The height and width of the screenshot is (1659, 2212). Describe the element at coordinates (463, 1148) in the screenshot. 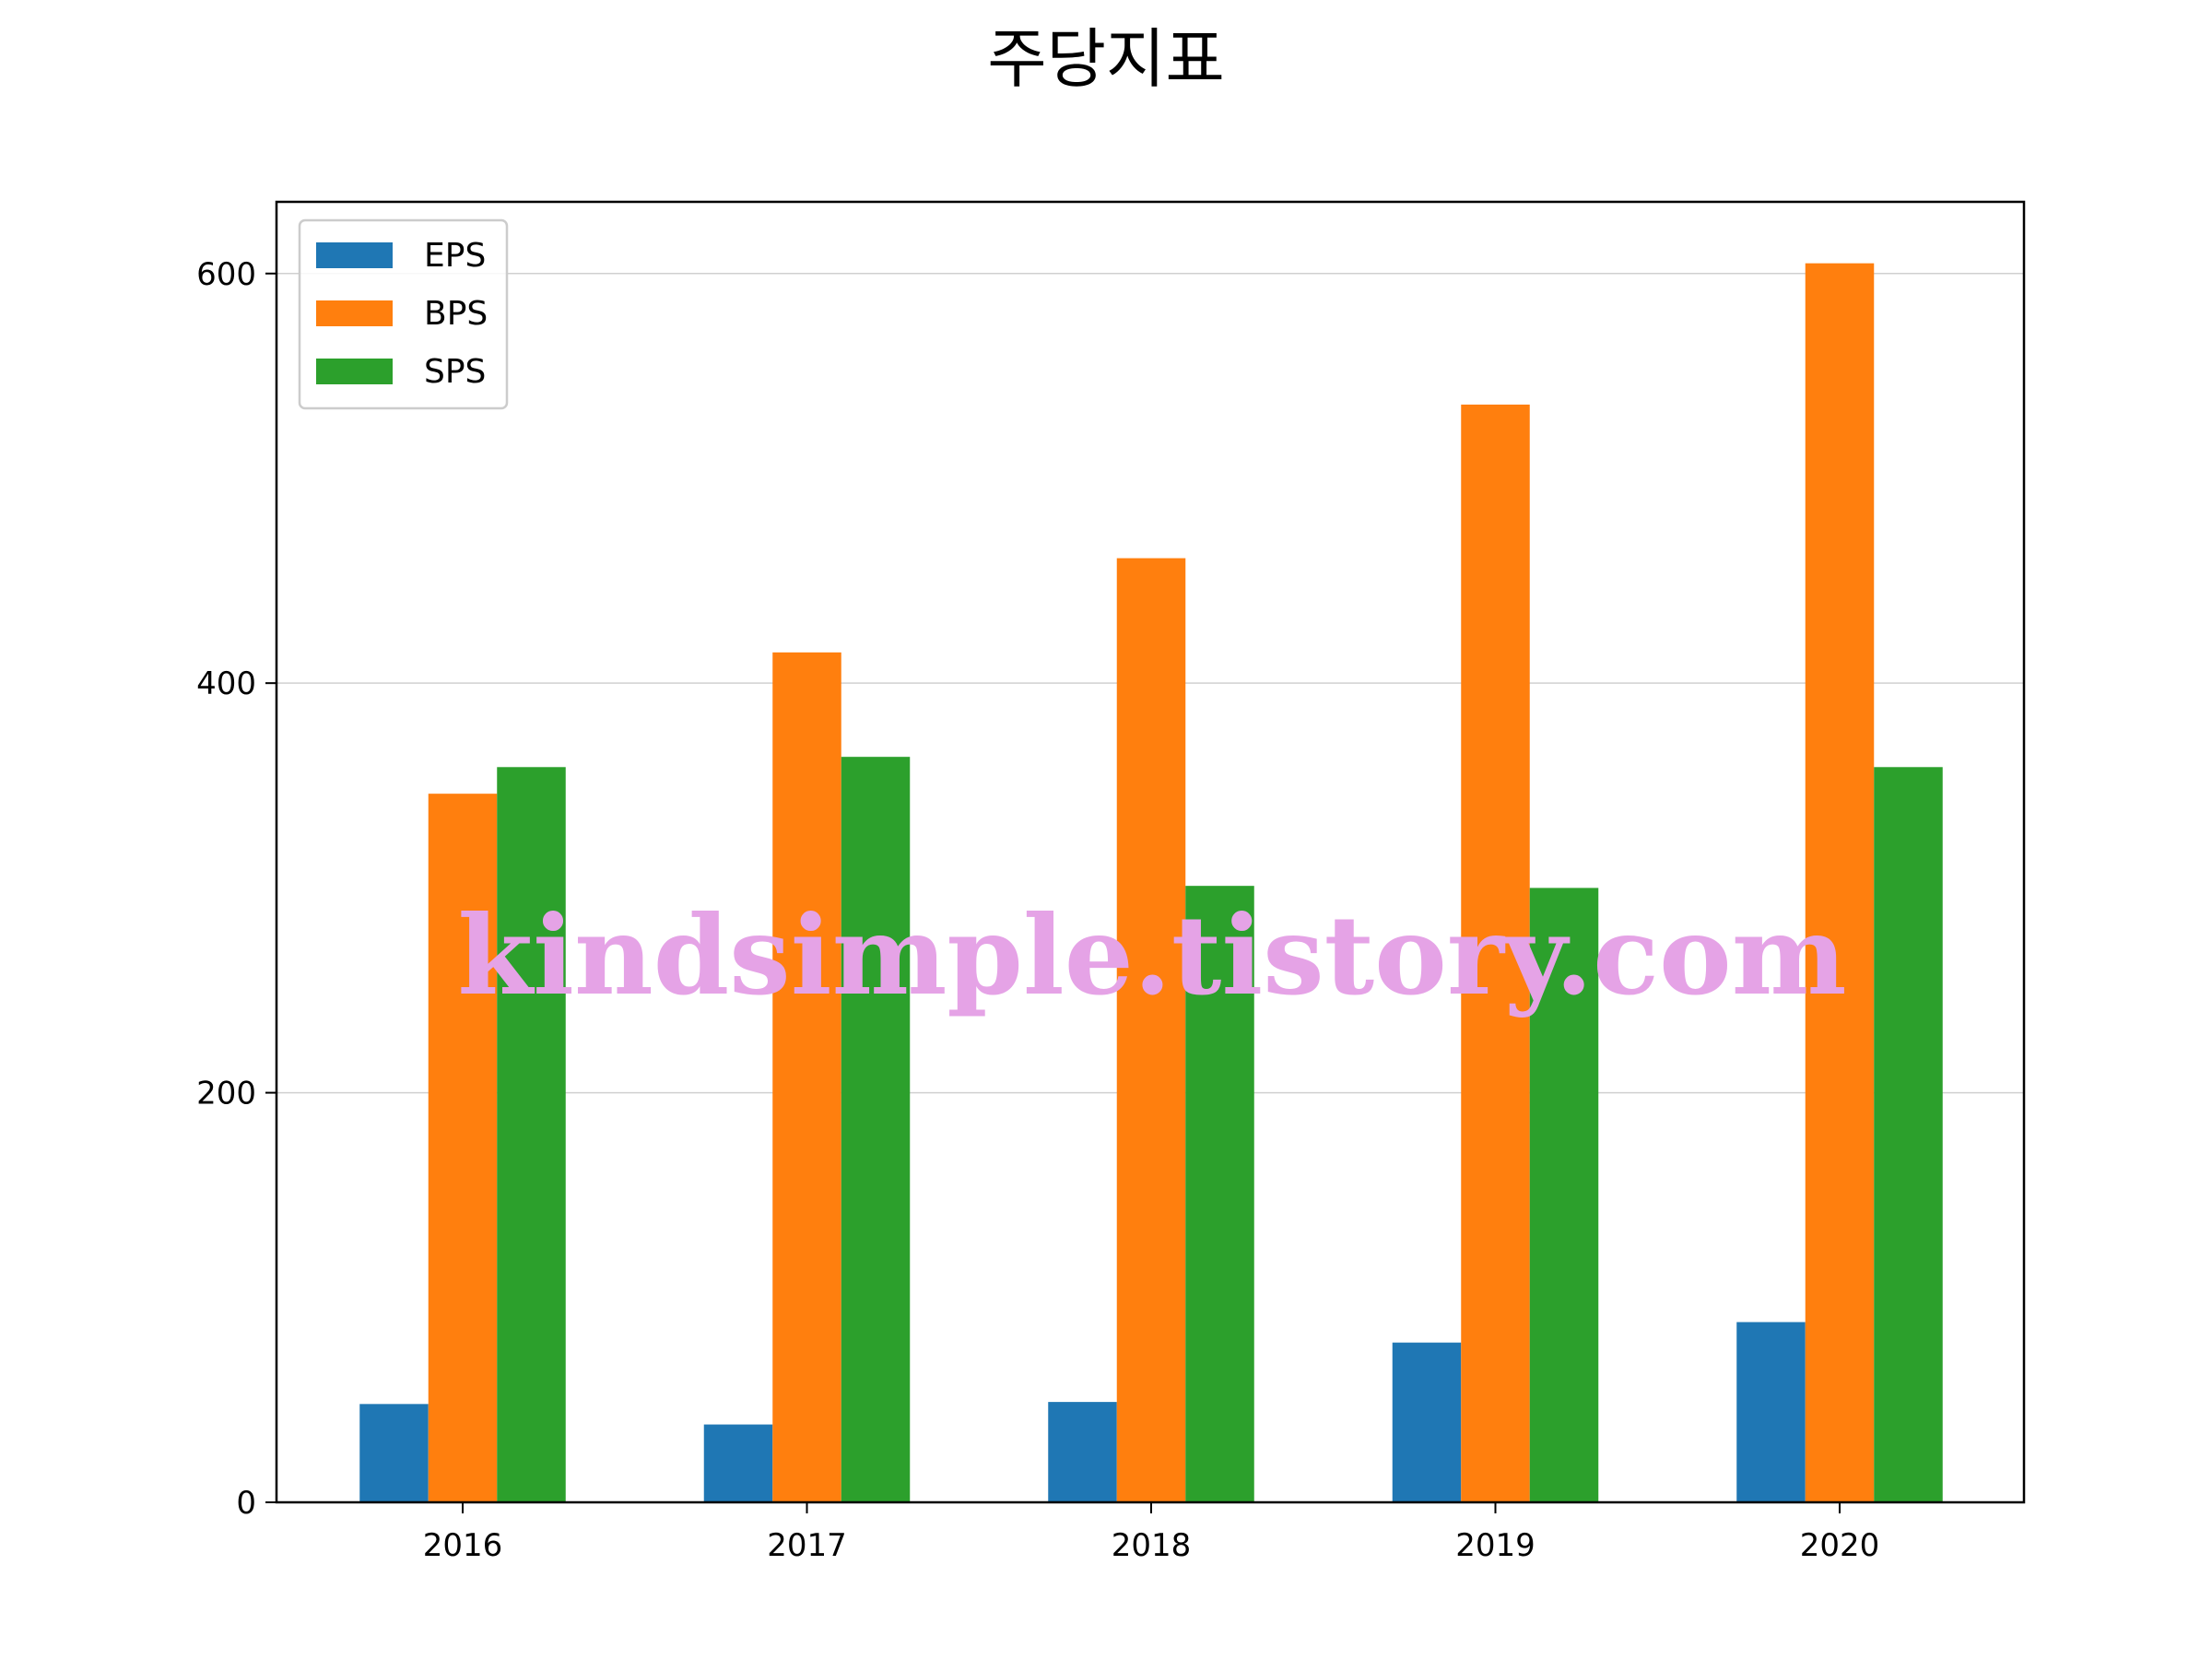

I see `bar-bps-2016` at that location.